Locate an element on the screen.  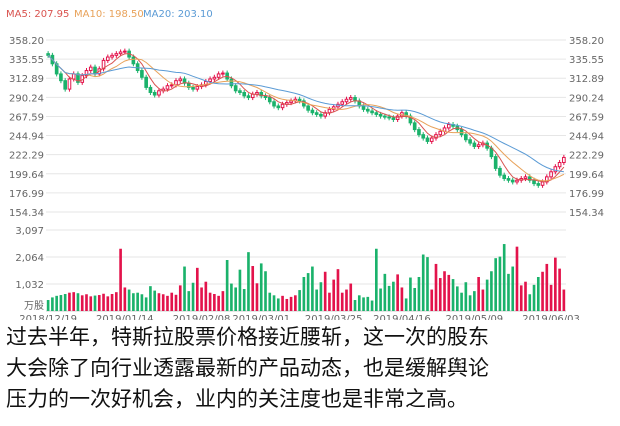
caption-line-3: 压力的一次好机会，业内的关注度也是非常之高。 is located at coordinates (237, 399).